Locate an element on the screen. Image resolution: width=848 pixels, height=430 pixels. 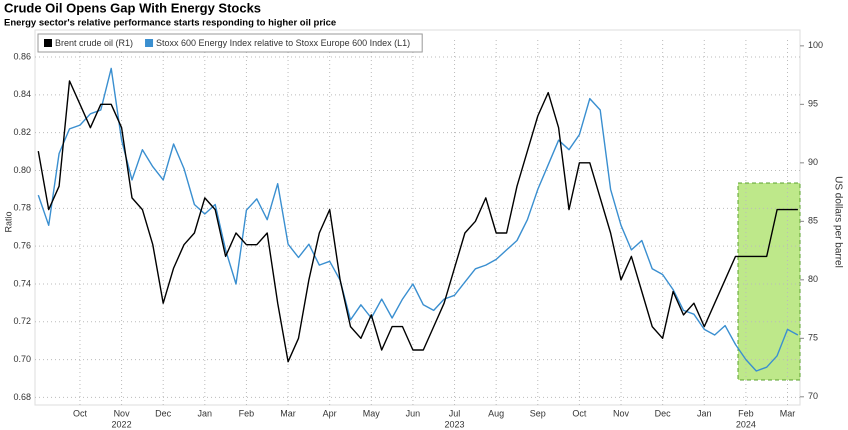
y-tick-label: 0.84 is located at coordinates (22, 94).